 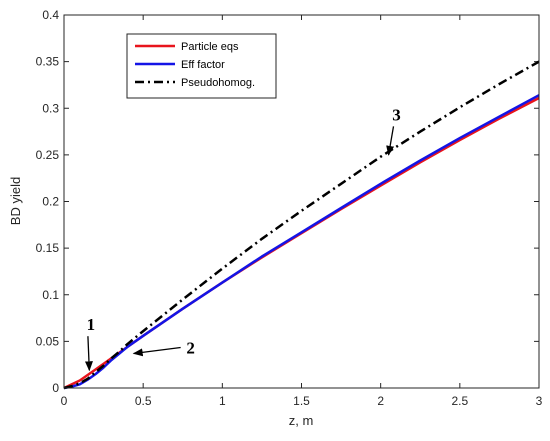 I want to click on y-axis-label: BD yield, so click(x=15, y=201).